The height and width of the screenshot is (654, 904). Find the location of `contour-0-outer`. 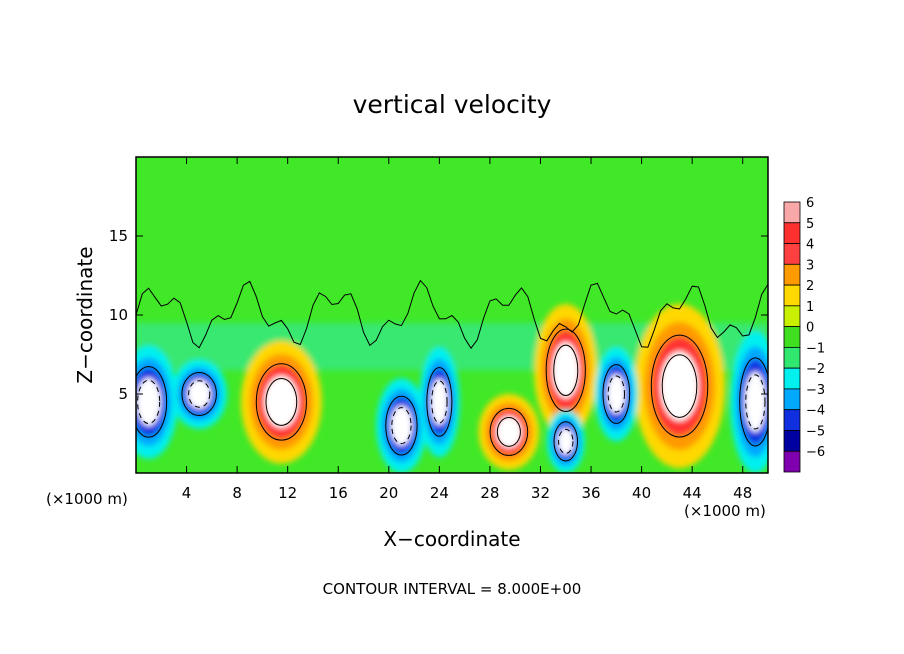

contour-0-outer is located at coordinates (281, 402).